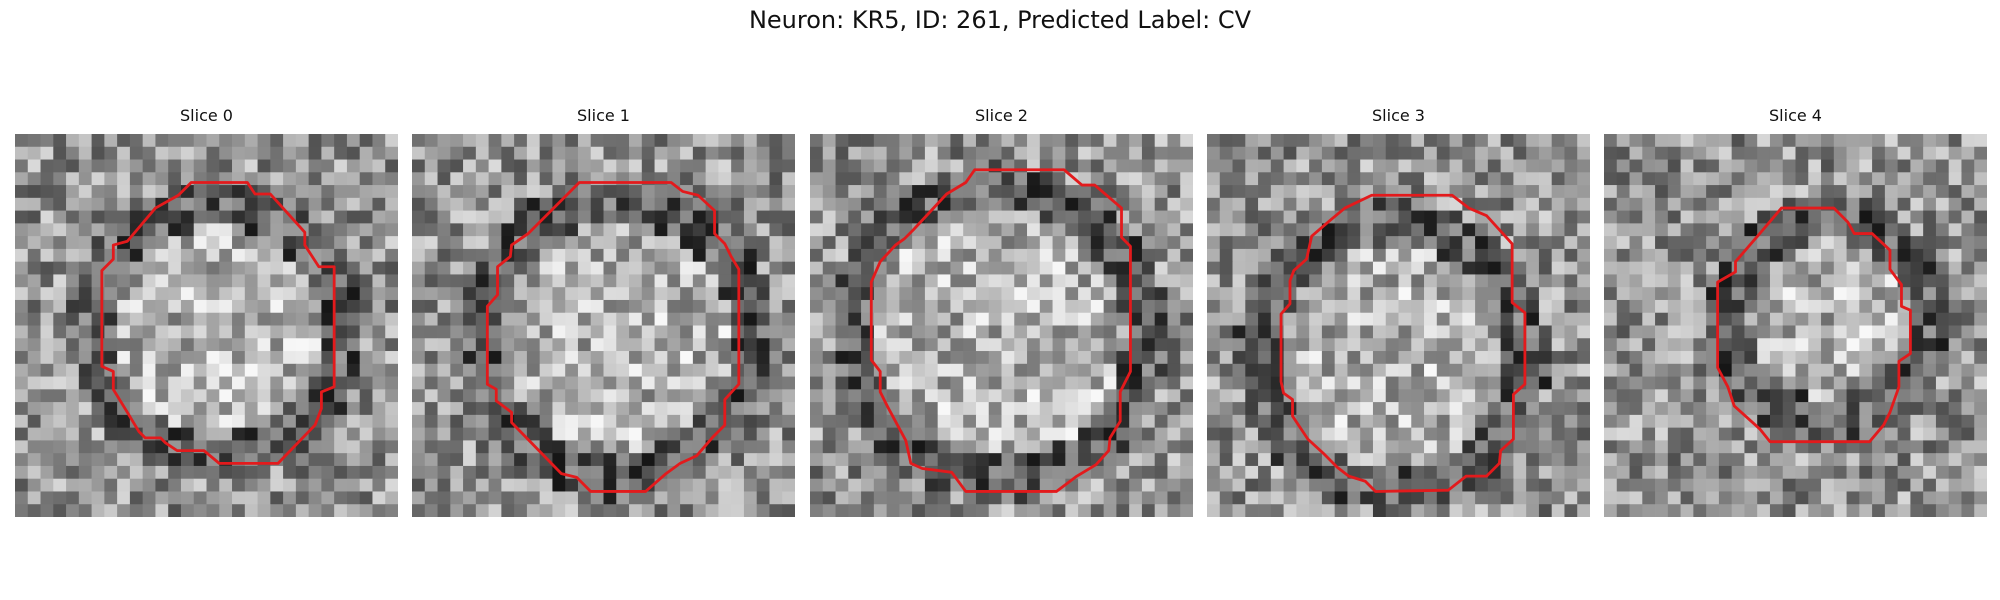  I want to click on slice-title: Slice 3, so click(1398, 115).